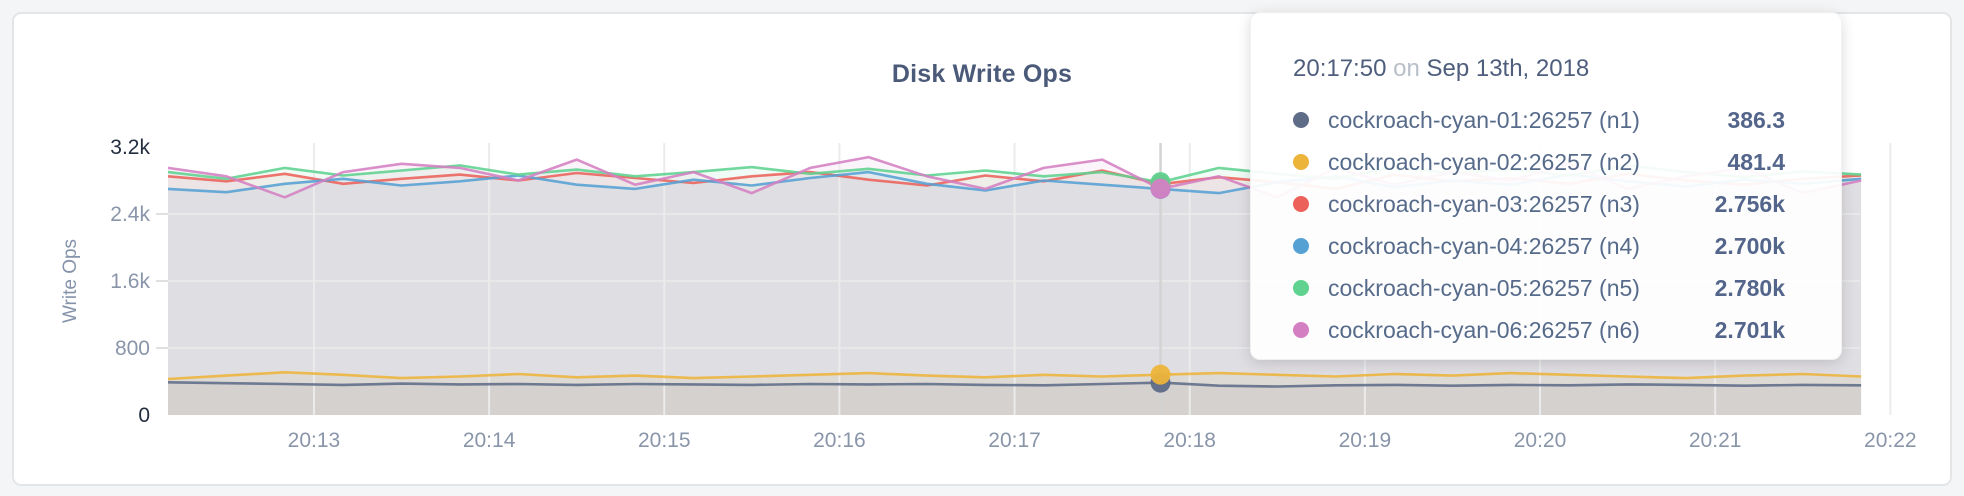 The image size is (1964, 496). I want to click on y-axis-tick-label: 2.4k, so click(130, 214).